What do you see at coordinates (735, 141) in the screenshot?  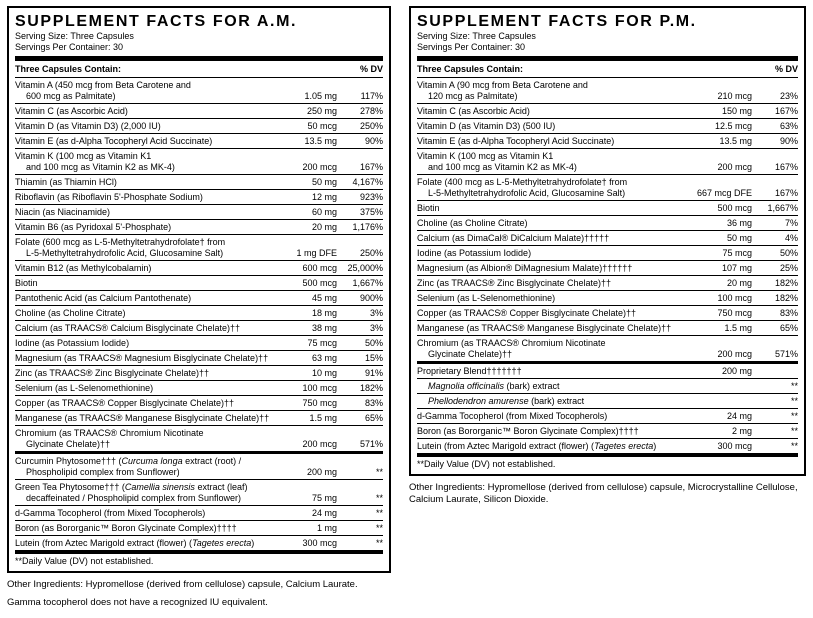 I see `ingredient-amount: 13.5 mg` at bounding box center [735, 141].